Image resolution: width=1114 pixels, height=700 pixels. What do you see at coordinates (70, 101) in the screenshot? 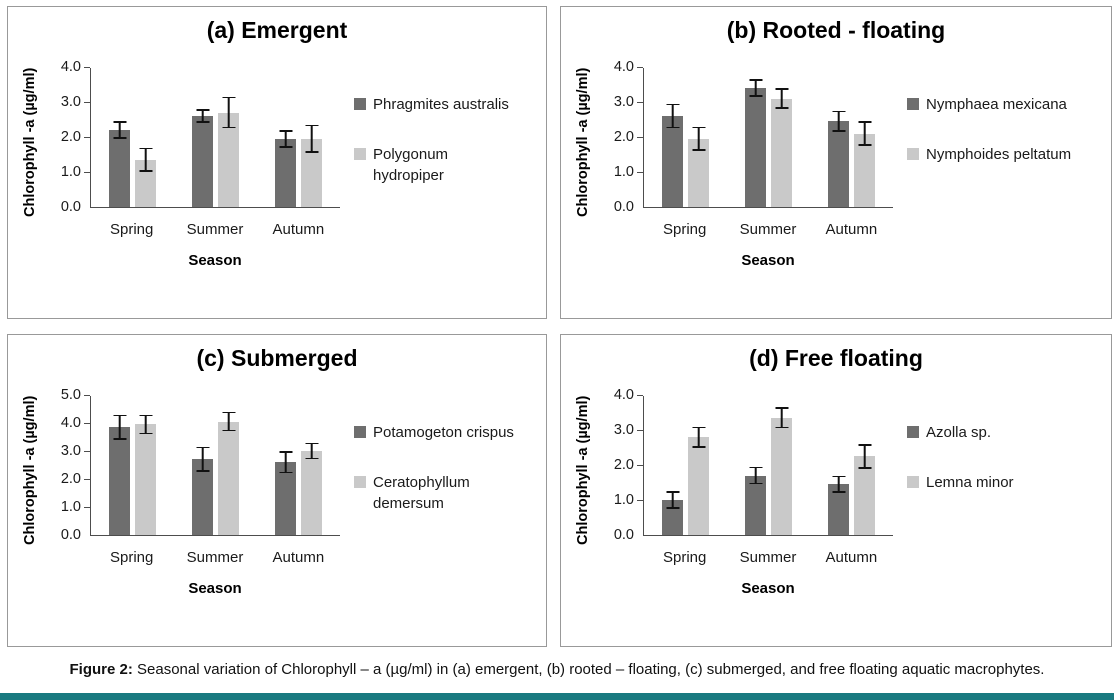
I see `y-tick-label: 3.0` at bounding box center [70, 101].